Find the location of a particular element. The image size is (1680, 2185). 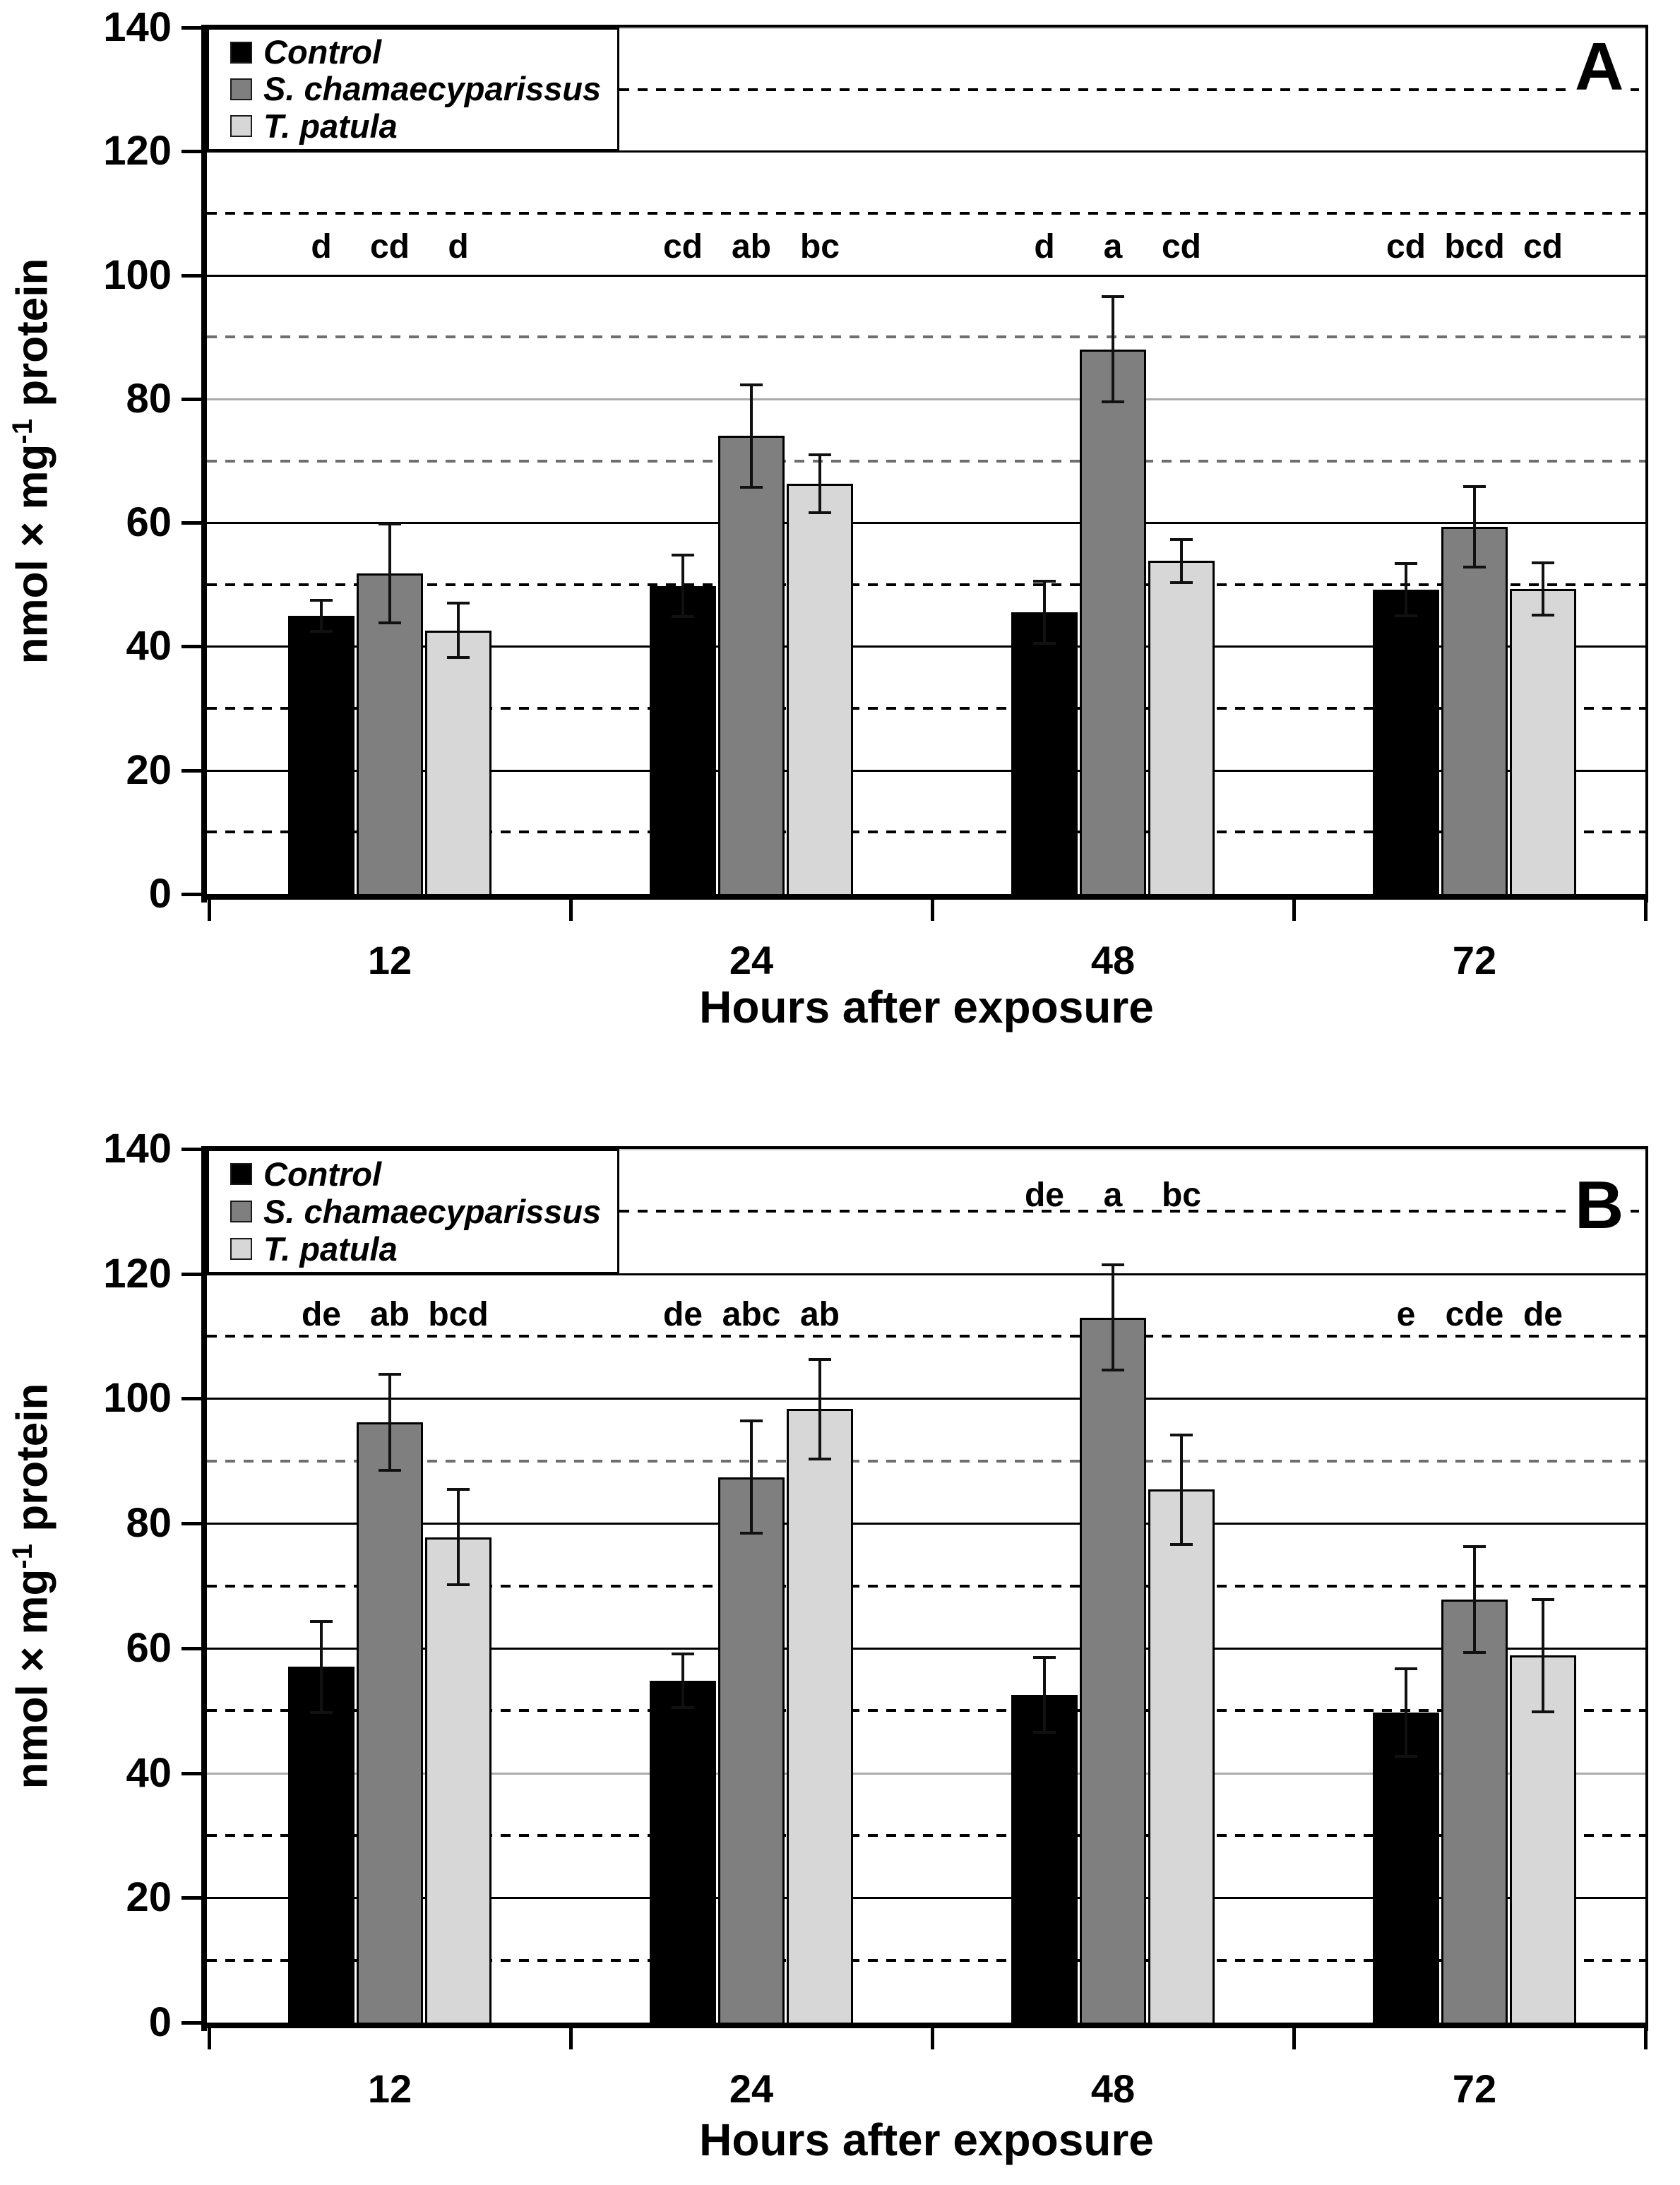

error-bar-s-chamaecyparissus-24h is located at coordinates (752, 436).